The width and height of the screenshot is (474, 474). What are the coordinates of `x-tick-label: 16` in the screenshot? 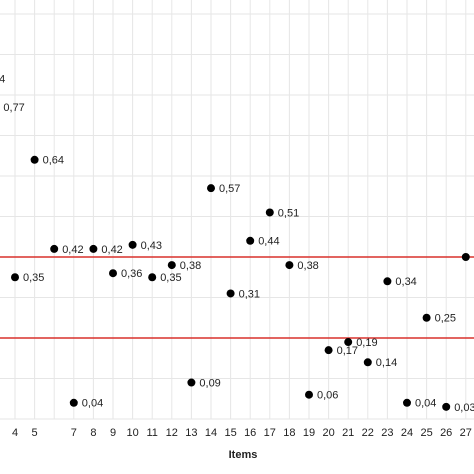 It's located at (250, 433).